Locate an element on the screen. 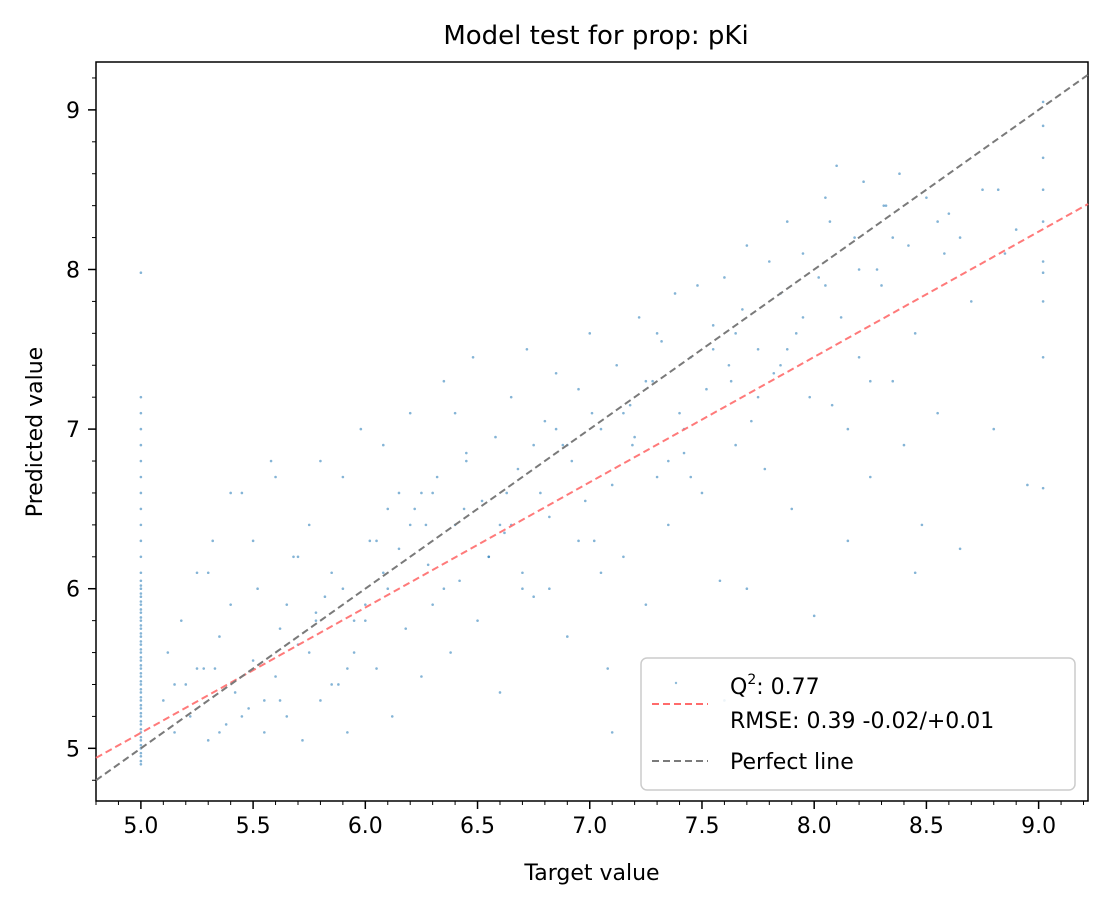 This screenshot has width=1108, height=908. x-axis-title: Target value is located at coordinates (591, 873).